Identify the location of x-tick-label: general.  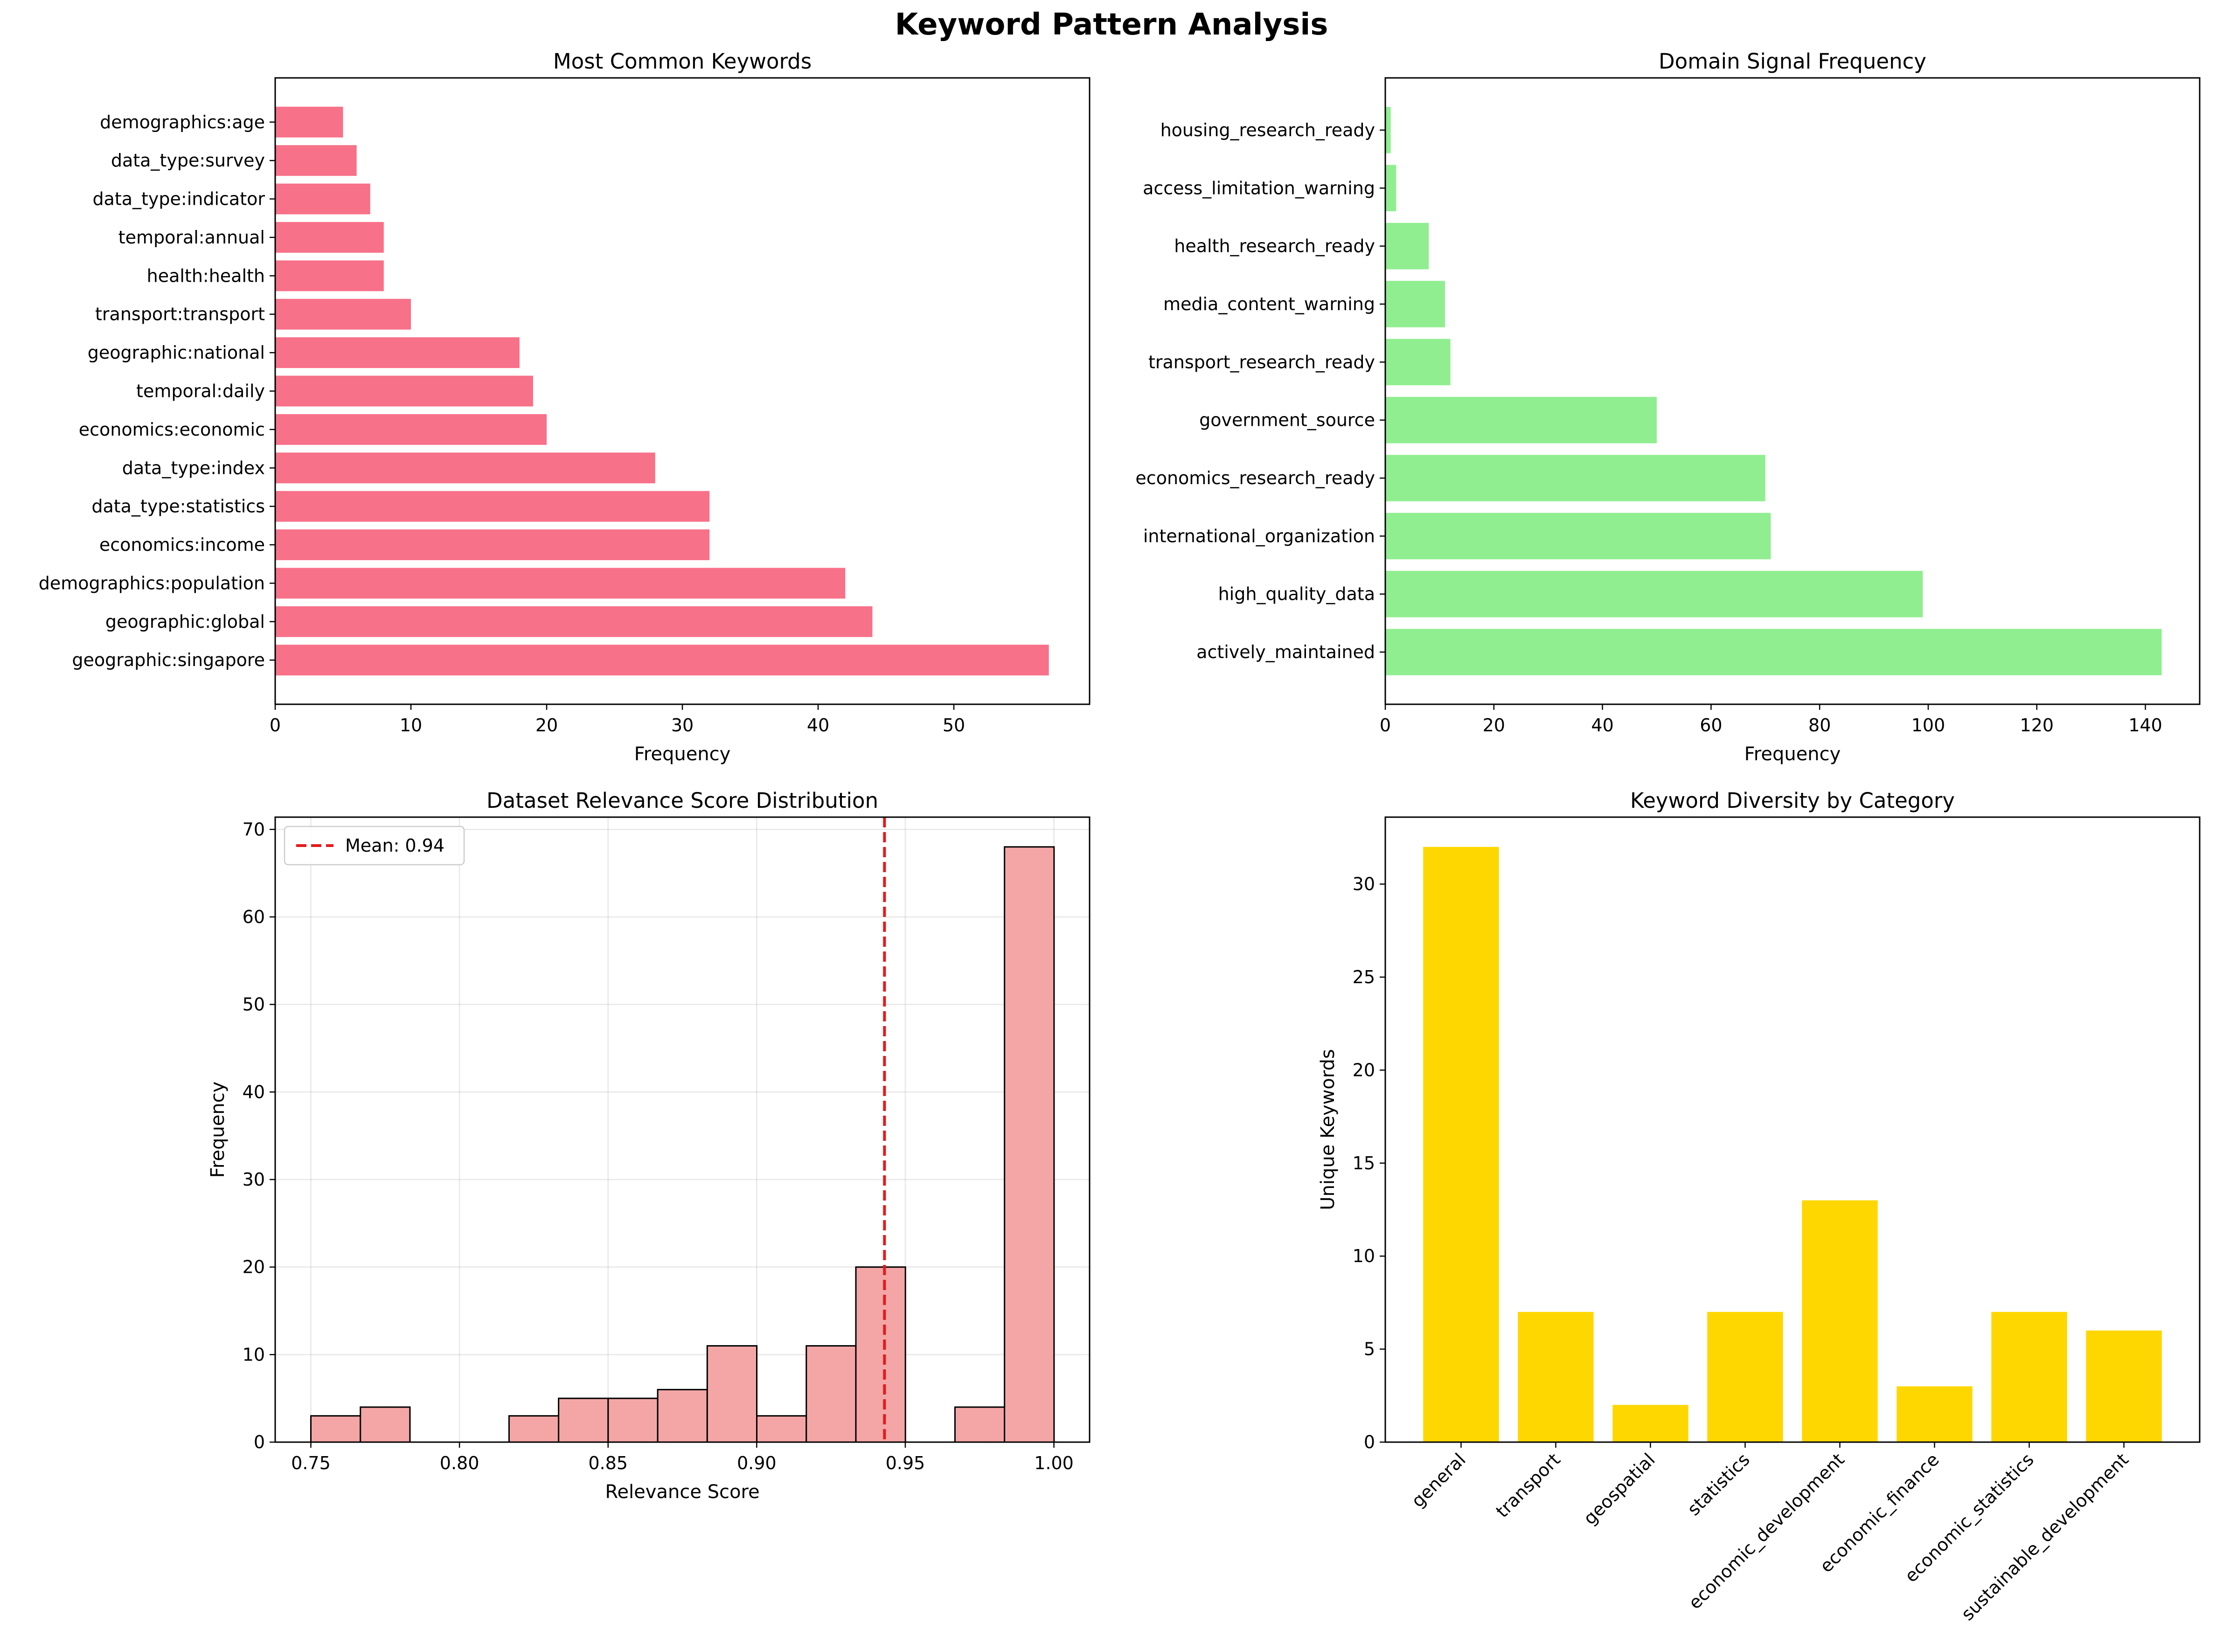
(1439, 1480).